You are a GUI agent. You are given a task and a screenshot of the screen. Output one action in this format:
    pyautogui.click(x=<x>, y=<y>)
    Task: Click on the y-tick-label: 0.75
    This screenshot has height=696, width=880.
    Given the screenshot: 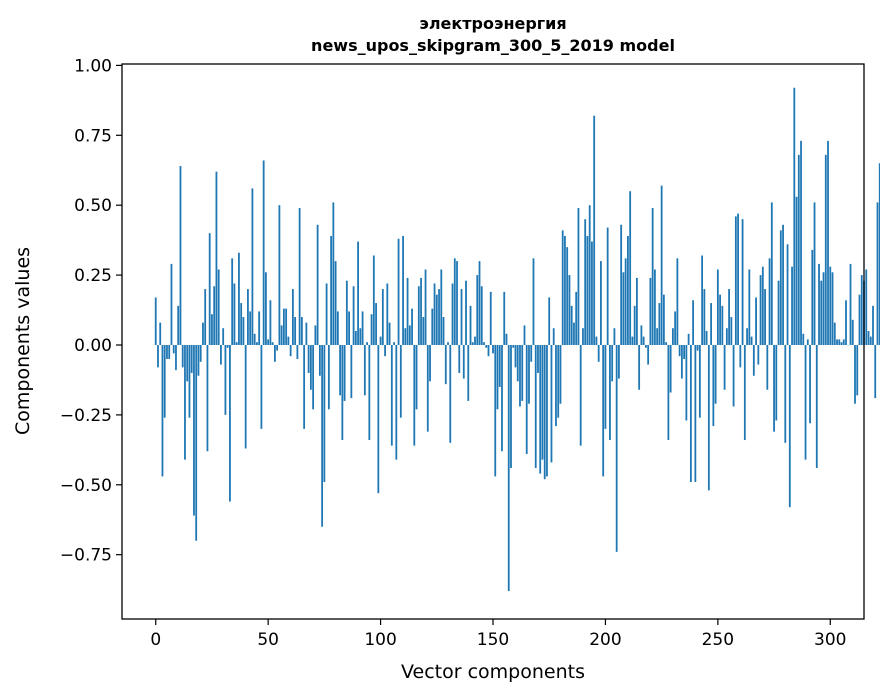 What is the action you would take?
    pyautogui.click(x=93, y=136)
    